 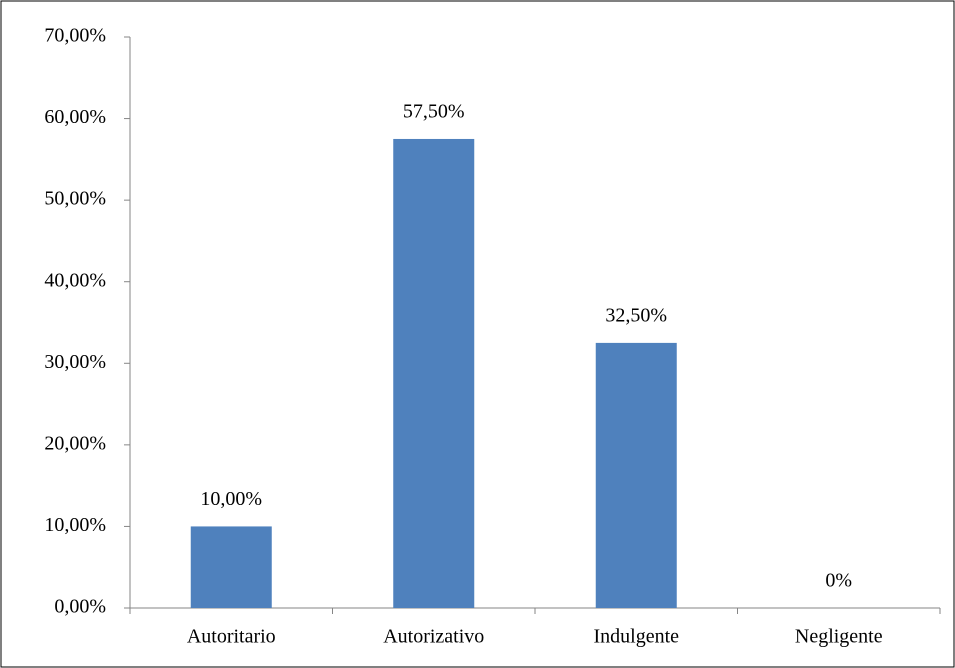 I want to click on y-tick-label: 50,00%, so click(x=75, y=199).